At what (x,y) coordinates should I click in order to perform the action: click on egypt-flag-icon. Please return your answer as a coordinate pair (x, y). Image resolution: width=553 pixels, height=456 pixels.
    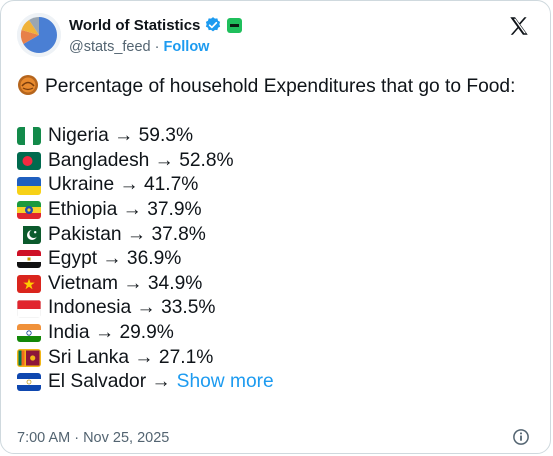
    Looking at the image, I should click on (29, 259).